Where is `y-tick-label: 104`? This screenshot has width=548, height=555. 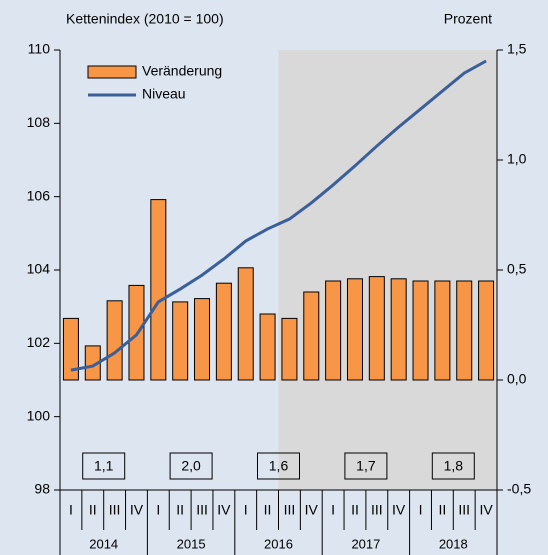
y-tick-label: 104 is located at coordinates (39, 269).